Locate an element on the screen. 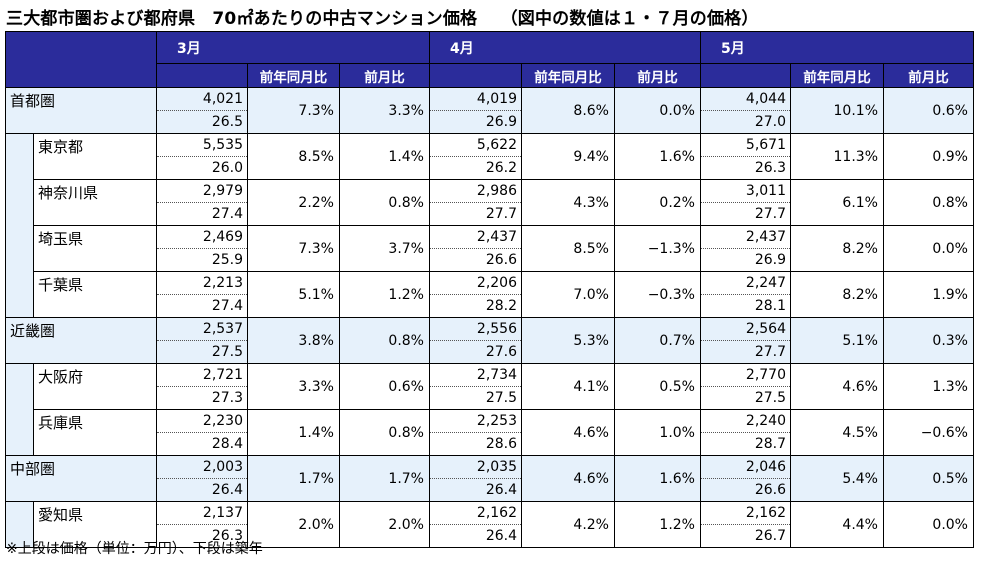  yoy-change: 9.4% is located at coordinates (568, 156).